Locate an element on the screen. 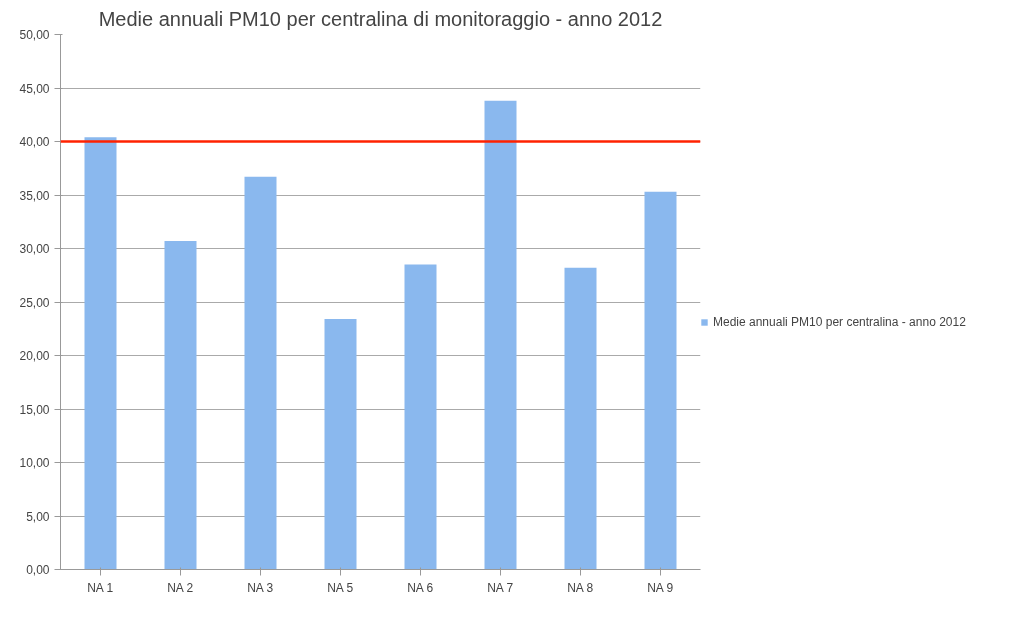  y-tick-label: 20,00 is located at coordinates (34, 356).